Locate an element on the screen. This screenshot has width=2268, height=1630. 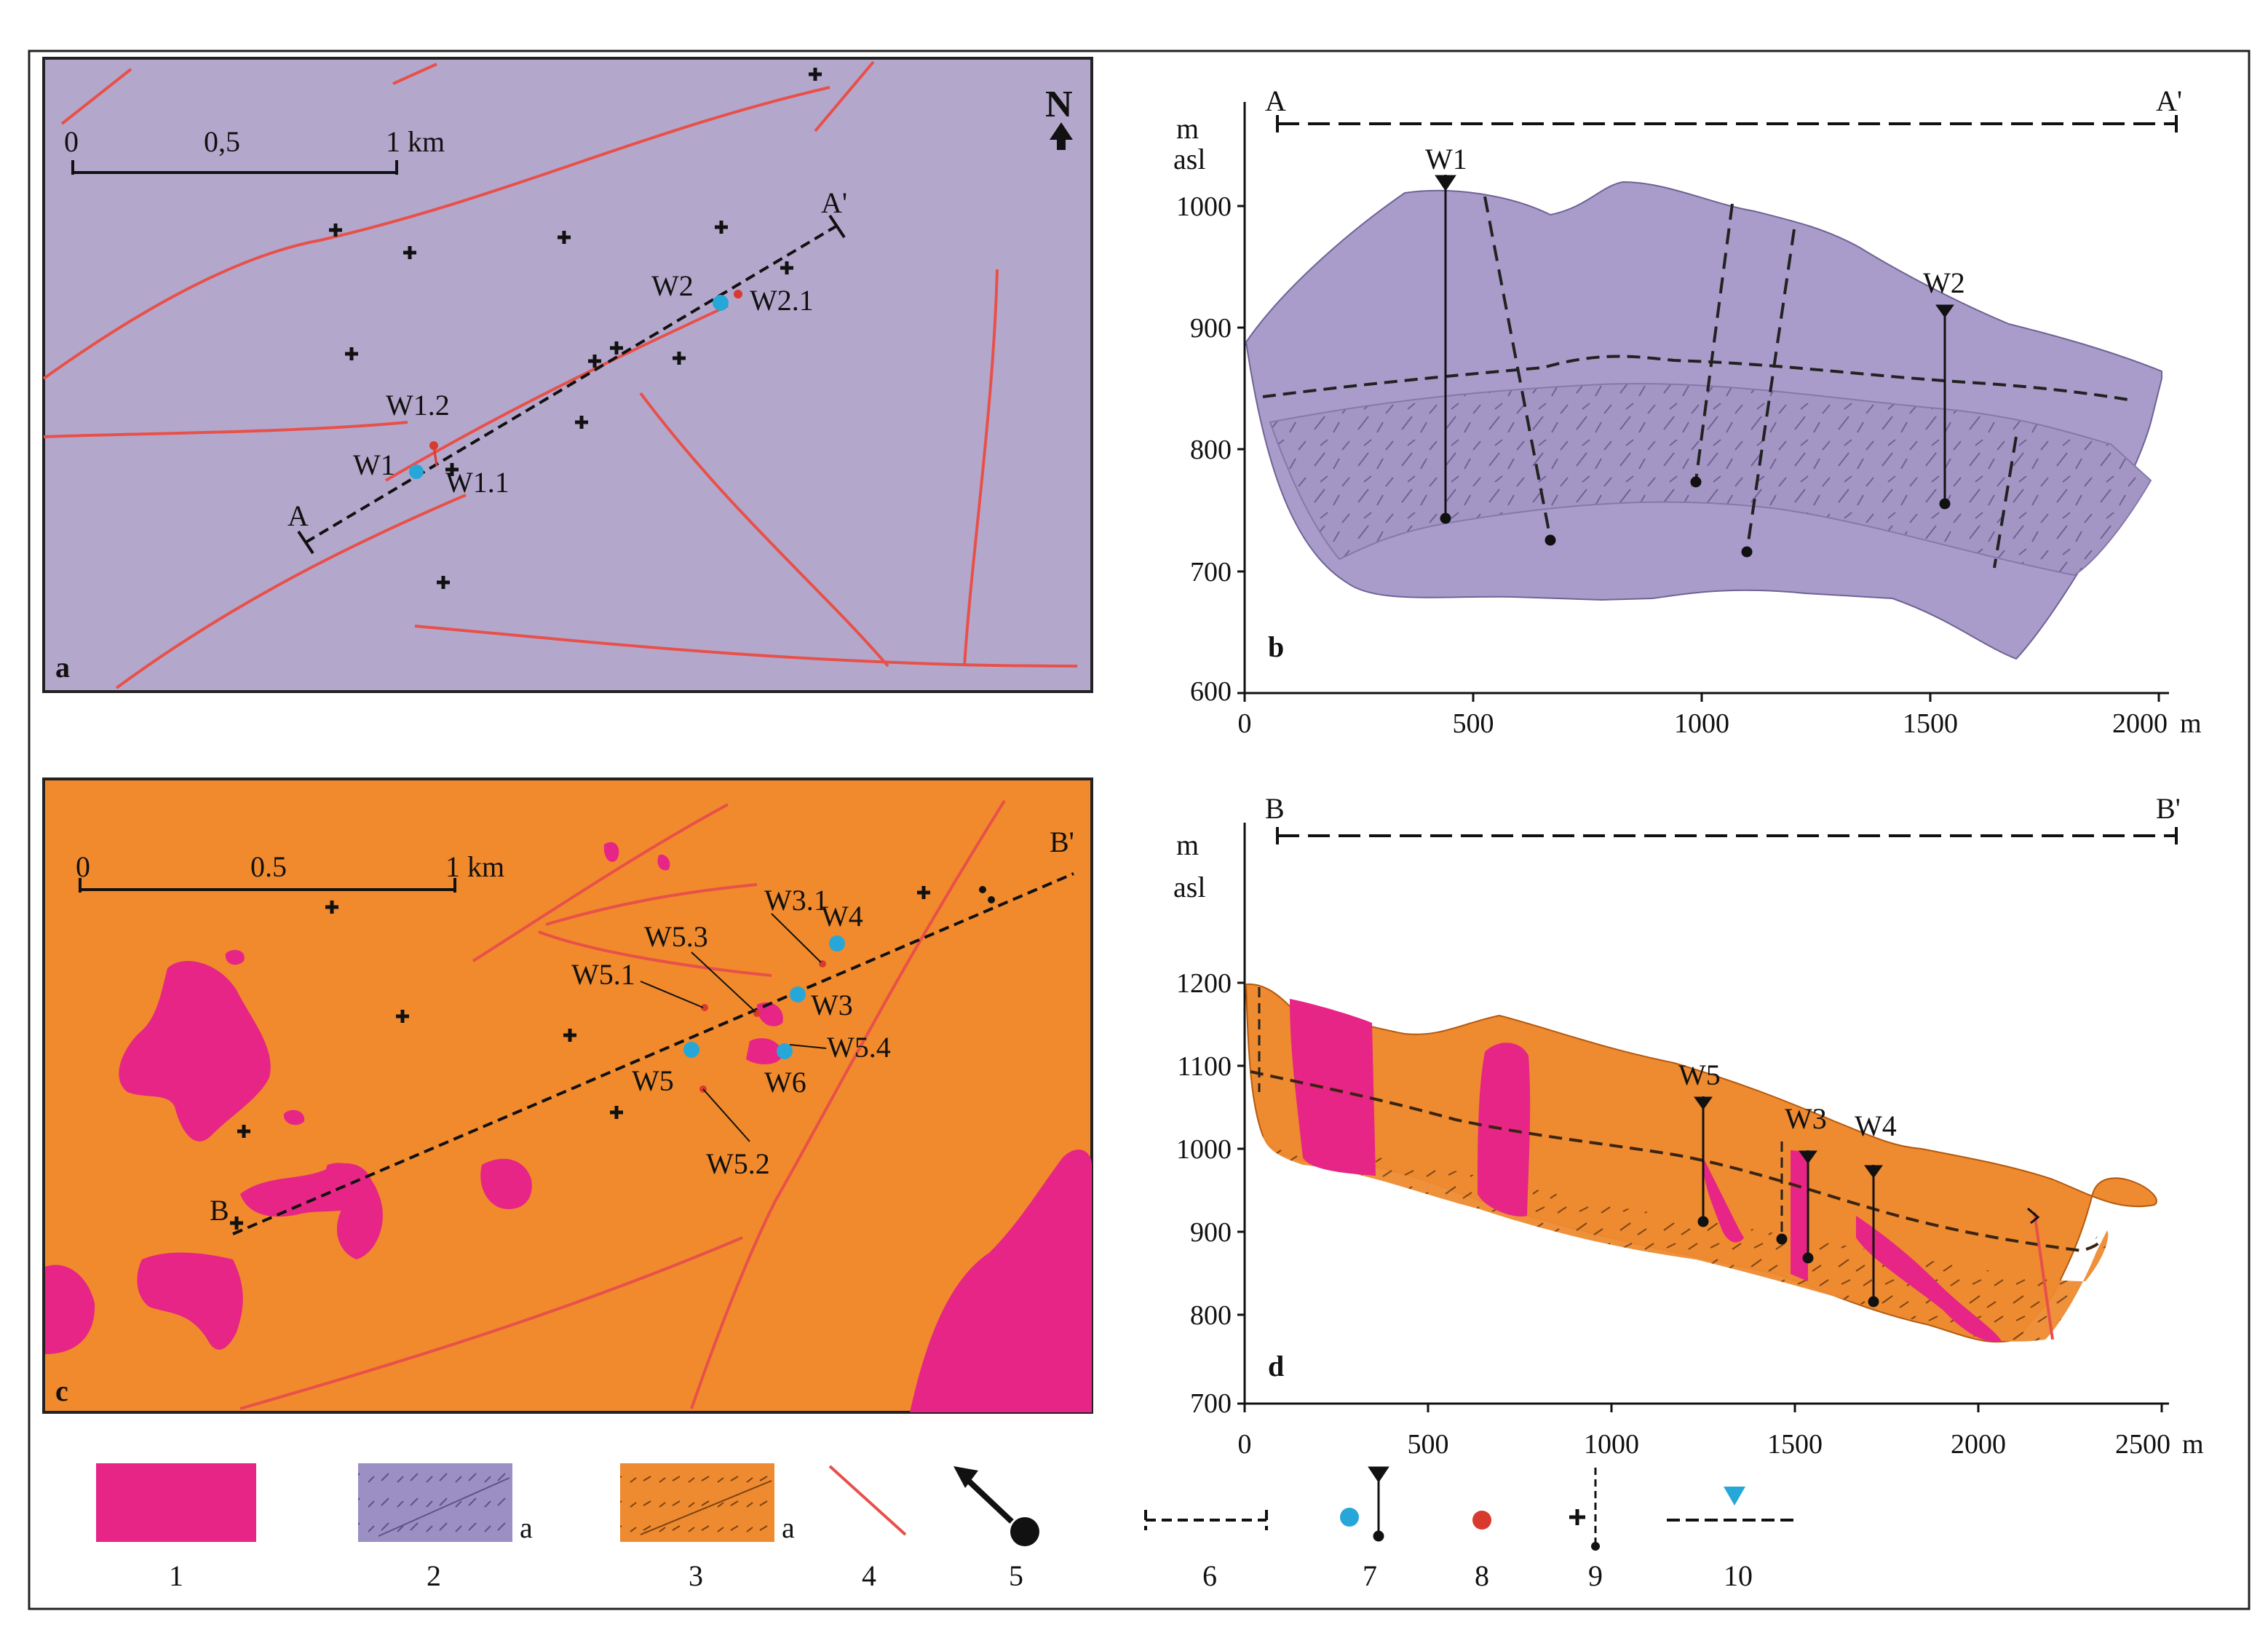
section-d-wells is located at coordinates (1867, 1201).